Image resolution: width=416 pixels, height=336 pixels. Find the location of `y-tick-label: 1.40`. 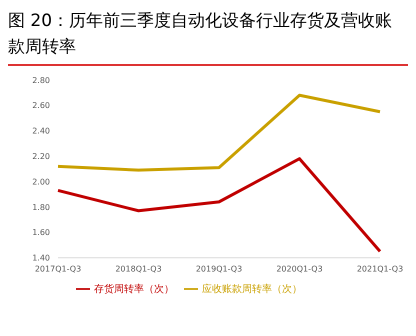

y-tick-label: 1.40 is located at coordinates (41, 258).